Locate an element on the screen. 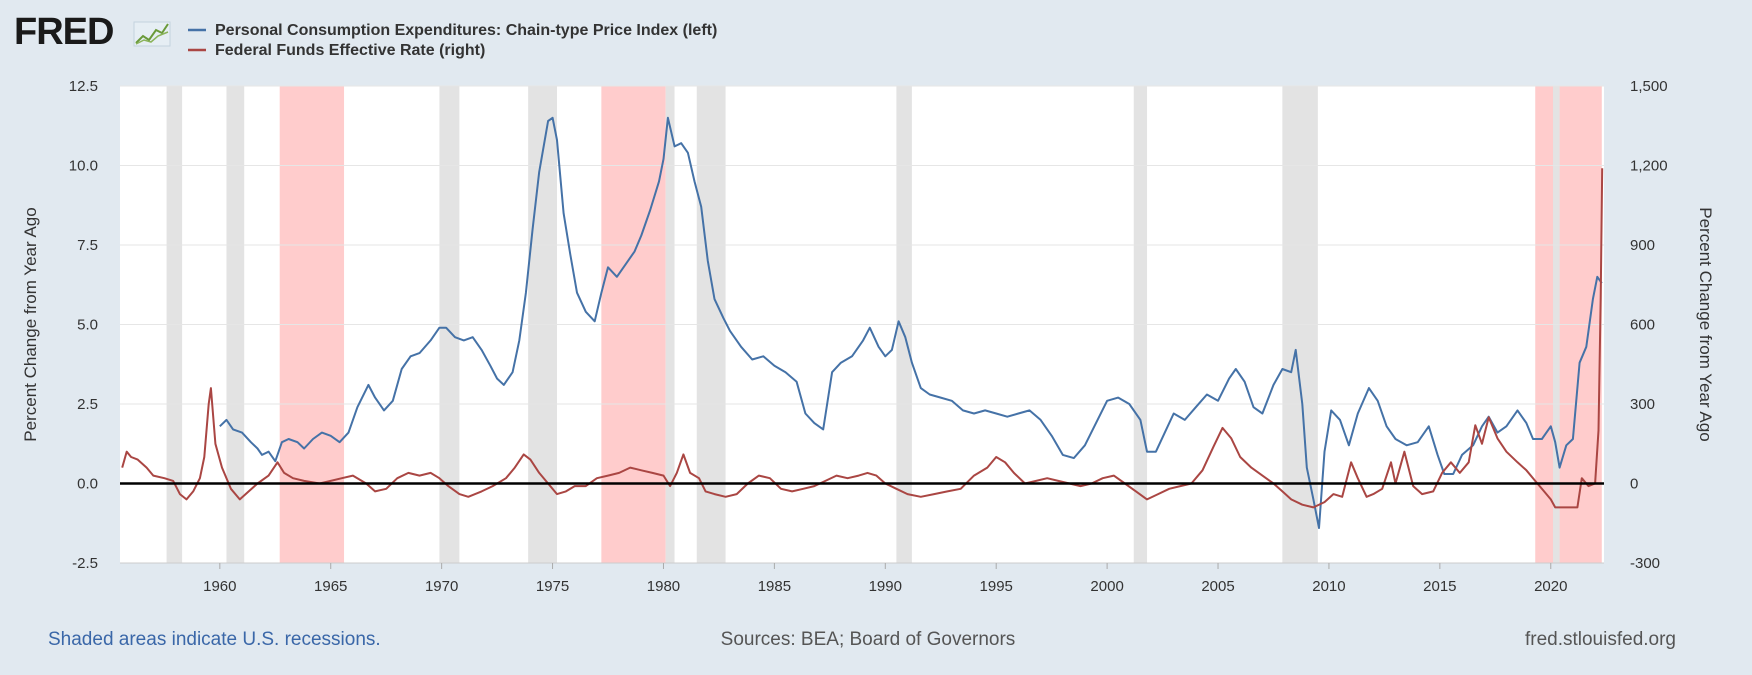 This screenshot has width=1752, height=675. x-tick-label: 2020 is located at coordinates (1550, 586).